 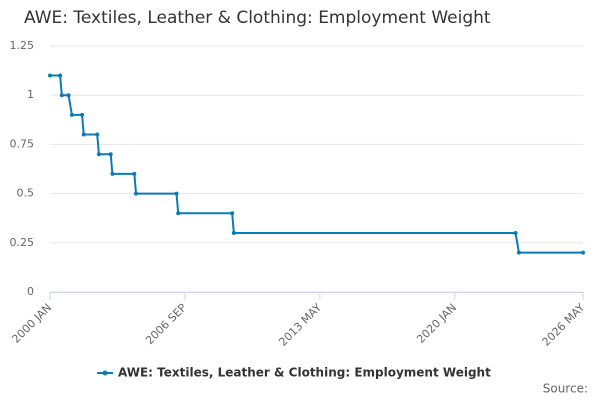 What do you see at coordinates (22, 143) in the screenshot?
I see `y-tick-label: 0.75` at bounding box center [22, 143].